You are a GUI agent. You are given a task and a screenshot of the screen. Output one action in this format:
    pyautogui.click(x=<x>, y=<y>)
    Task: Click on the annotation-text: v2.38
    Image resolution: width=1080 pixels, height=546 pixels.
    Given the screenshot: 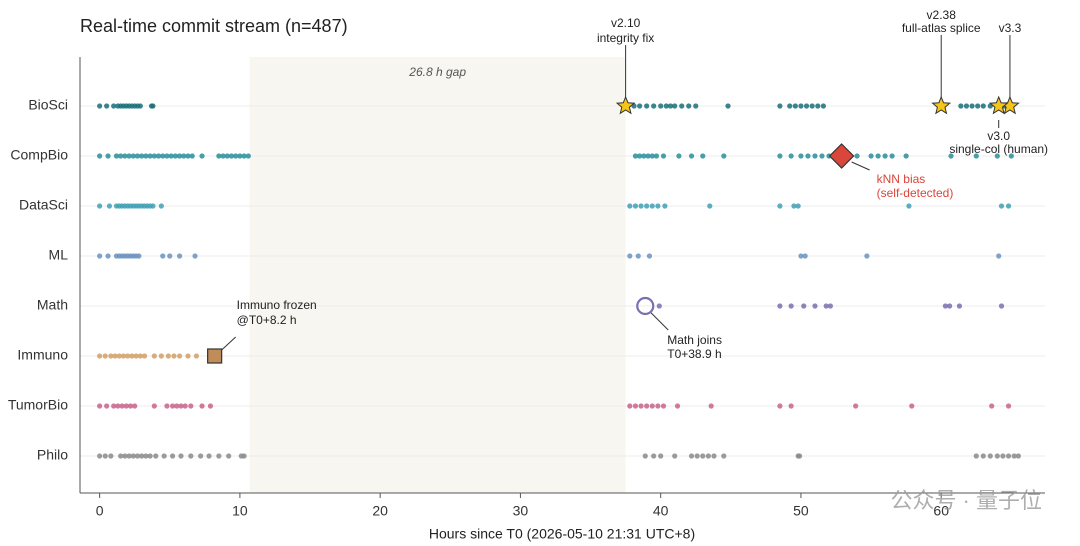 What is the action you would take?
    pyautogui.click(x=942, y=15)
    